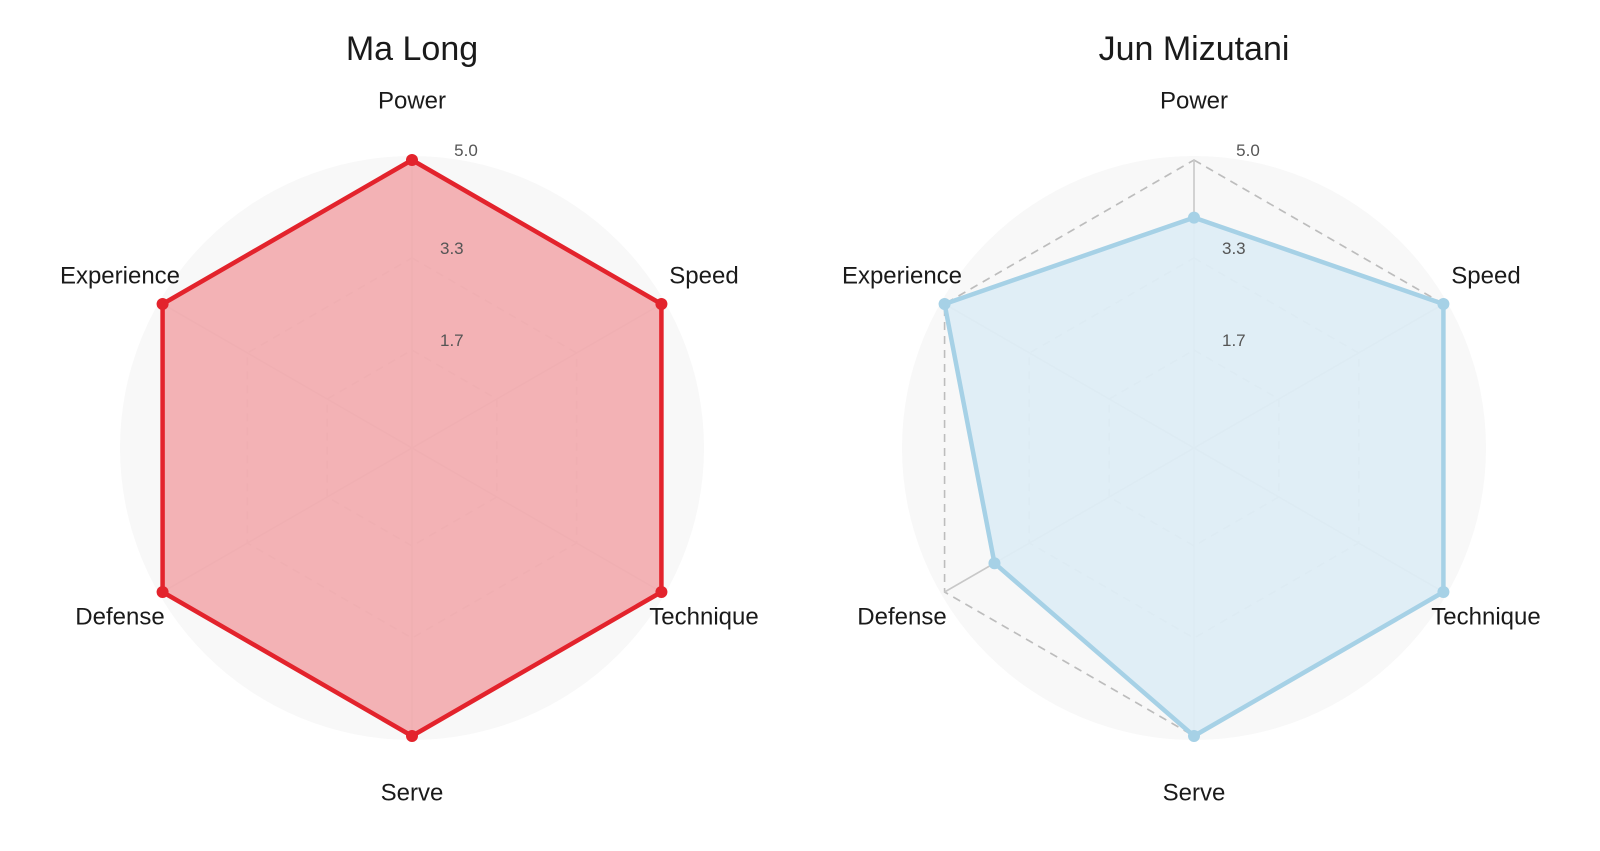  I want to click on chart-title: Ma Long, so click(412, 49).